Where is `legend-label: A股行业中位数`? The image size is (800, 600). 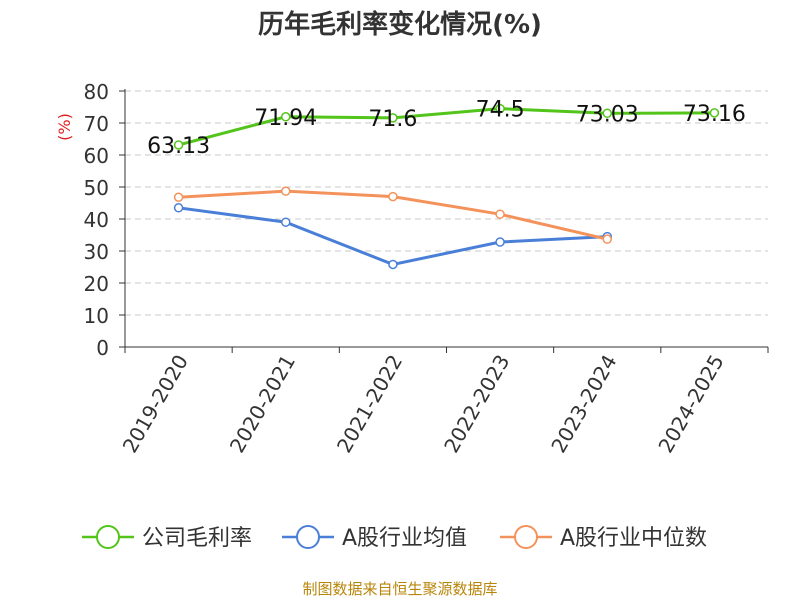 legend-label: A股行业中位数 is located at coordinates (633, 538).